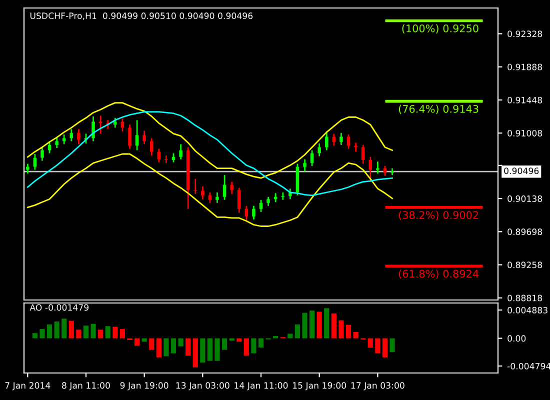 The width and height of the screenshot is (550, 400). What do you see at coordinates (521, 171) in the screenshot?
I see `ref-line-label: 0.90496` at bounding box center [521, 171].